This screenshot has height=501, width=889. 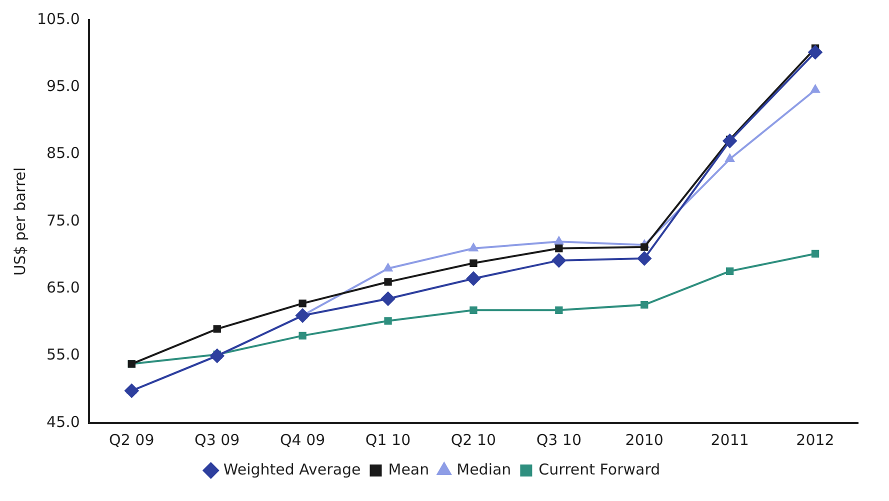 I want to click on x-tick-label: 2010, so click(x=644, y=439).